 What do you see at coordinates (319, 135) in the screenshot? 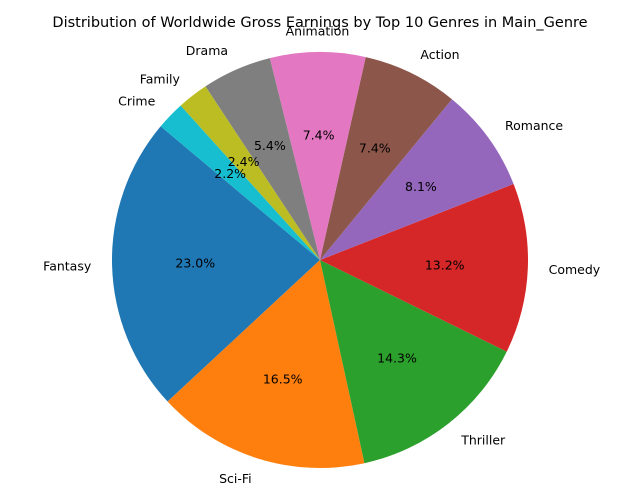
I see `slice-percent-animation: 7.4%` at bounding box center [319, 135].